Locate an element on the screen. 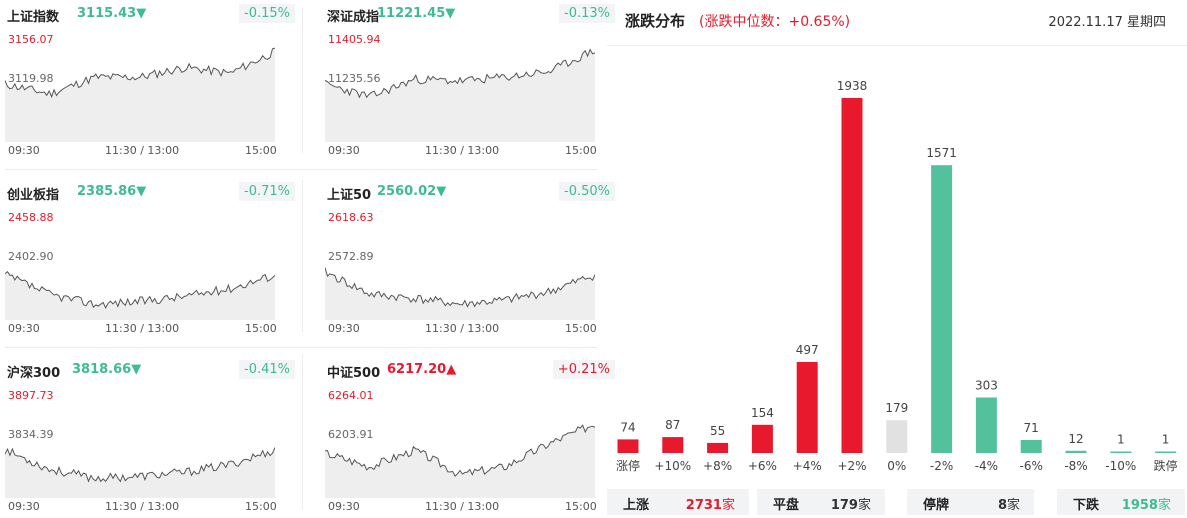  index-name: 沪深300 is located at coordinates (34, 373).